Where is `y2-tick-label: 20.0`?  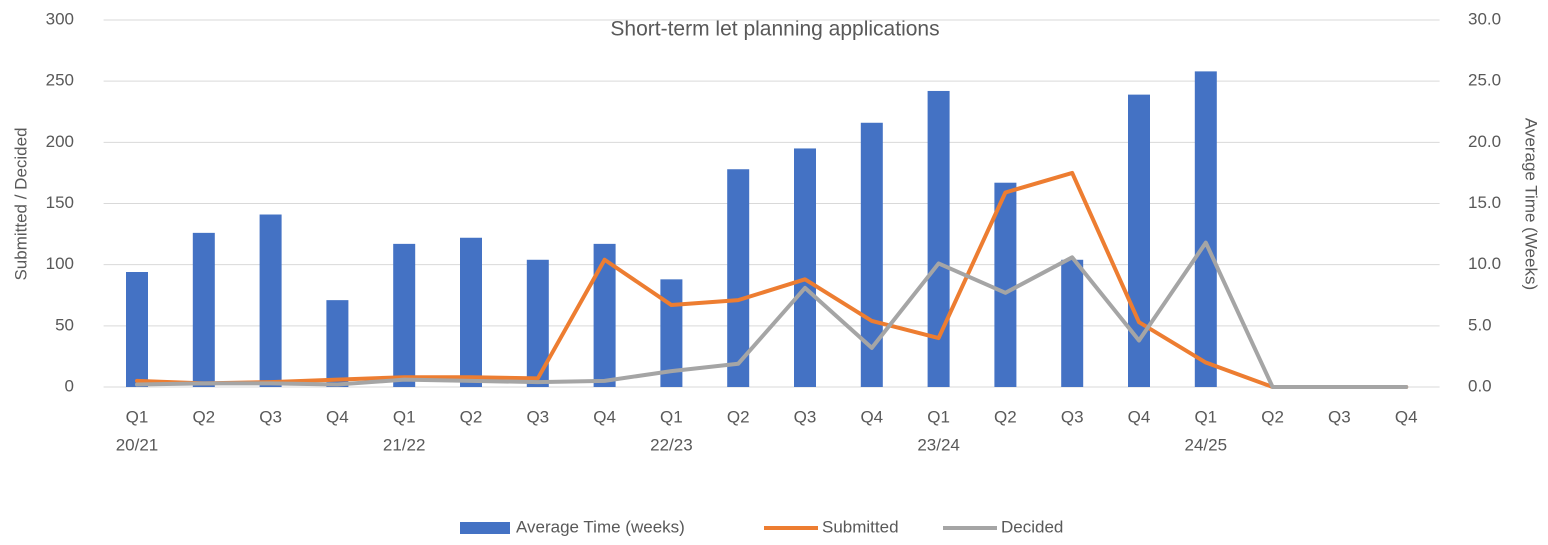 y2-tick-label: 20.0 is located at coordinates (1484, 141).